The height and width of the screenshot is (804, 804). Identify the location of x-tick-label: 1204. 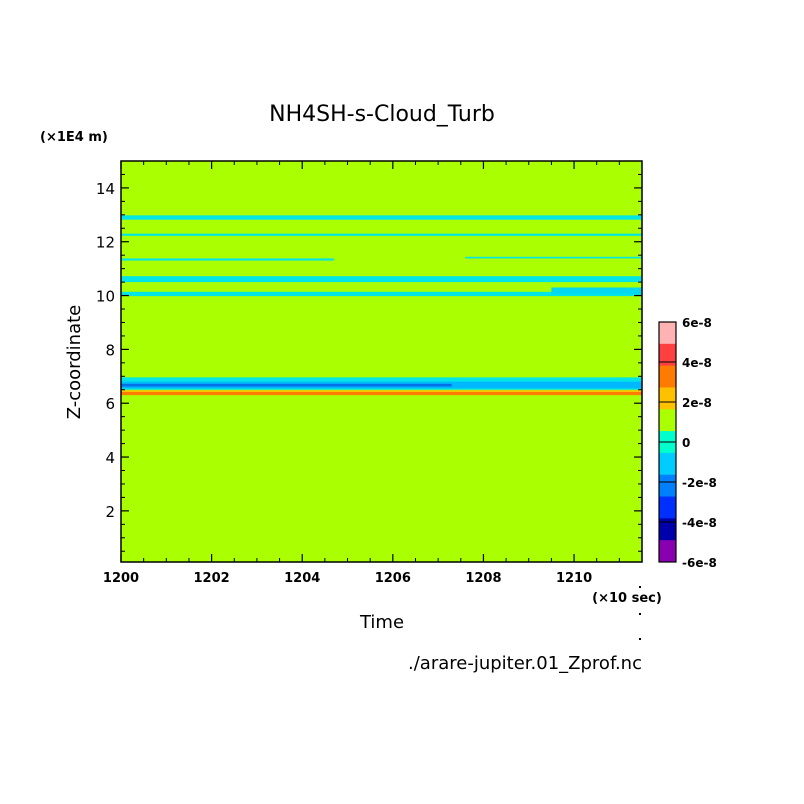
(302, 578).